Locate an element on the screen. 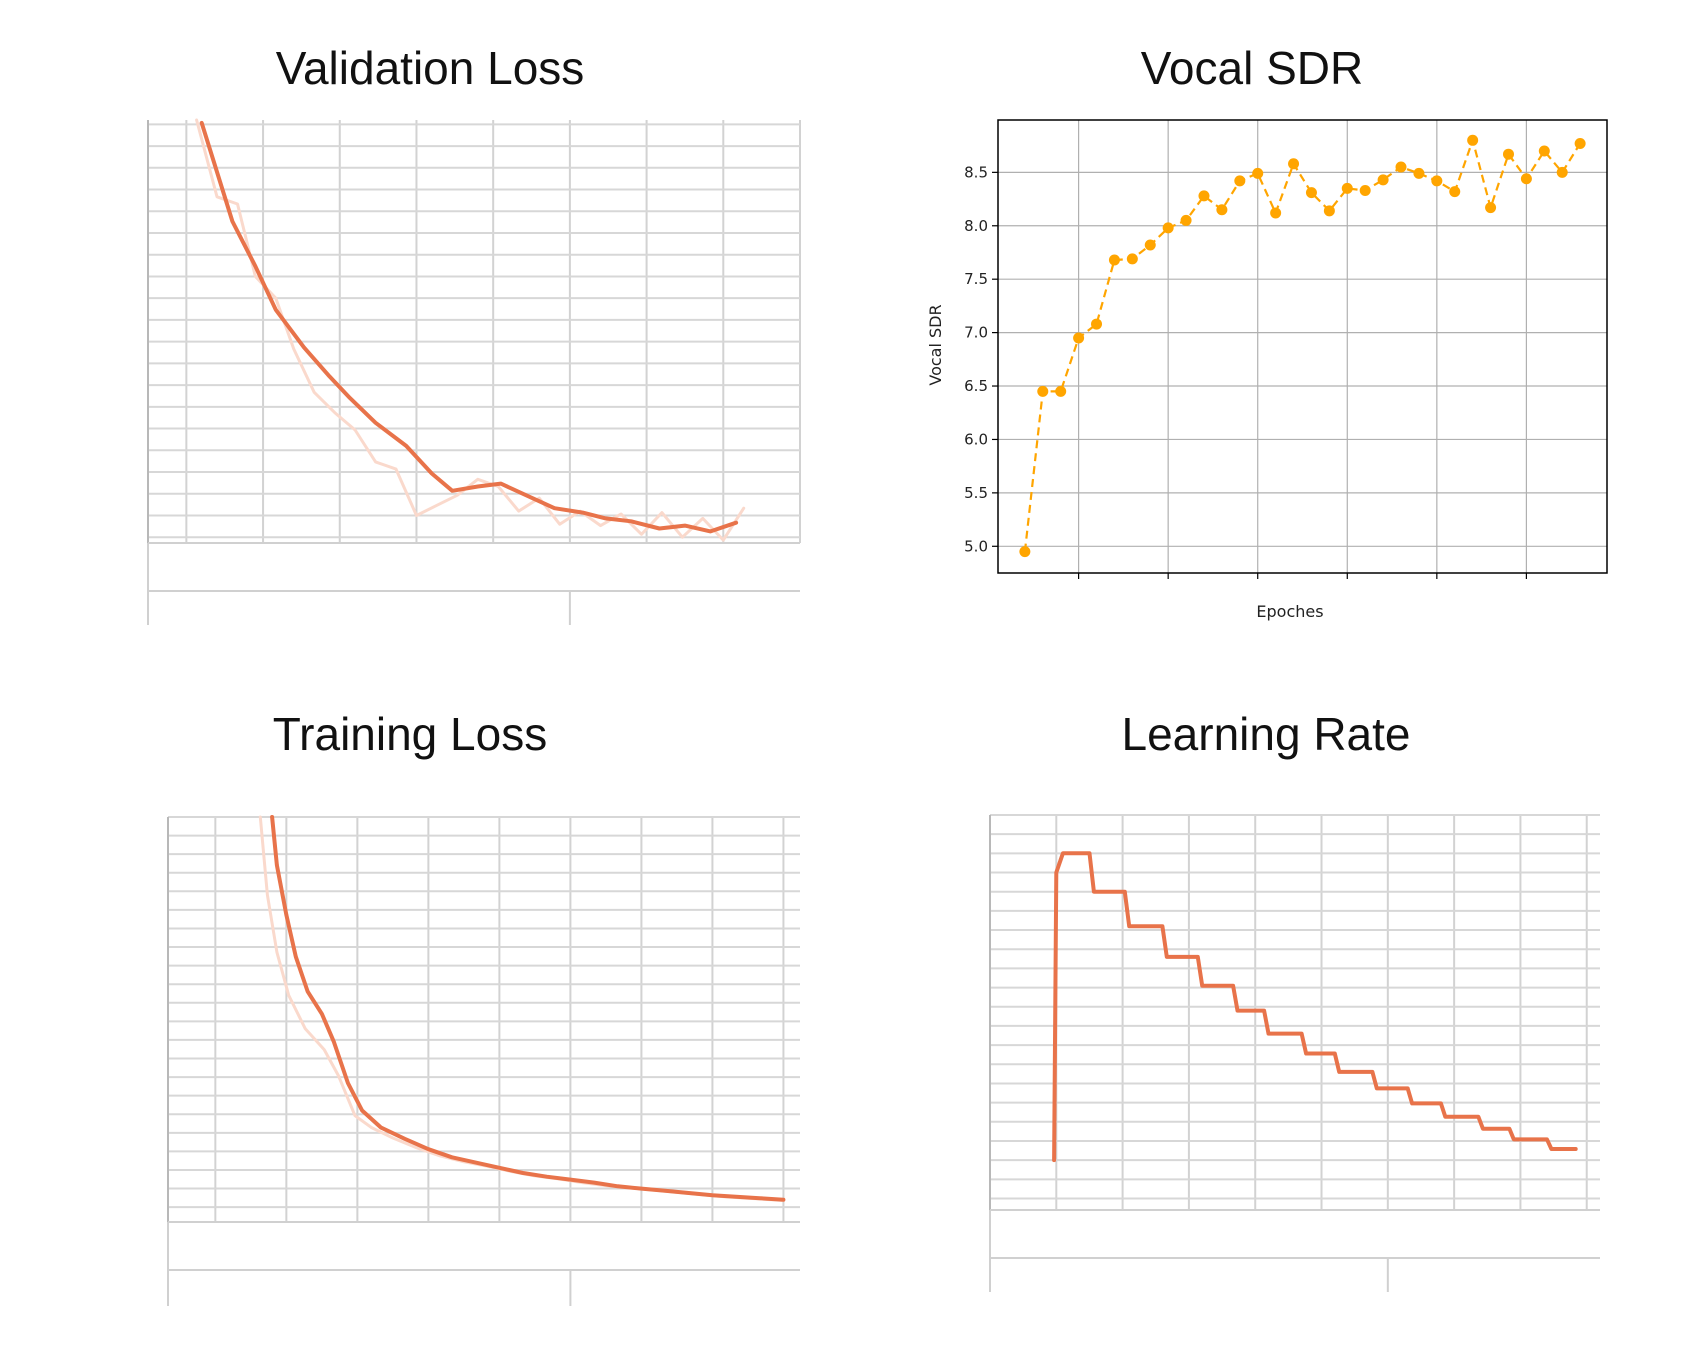  learning-rate-series is located at coordinates (1315, 1007).